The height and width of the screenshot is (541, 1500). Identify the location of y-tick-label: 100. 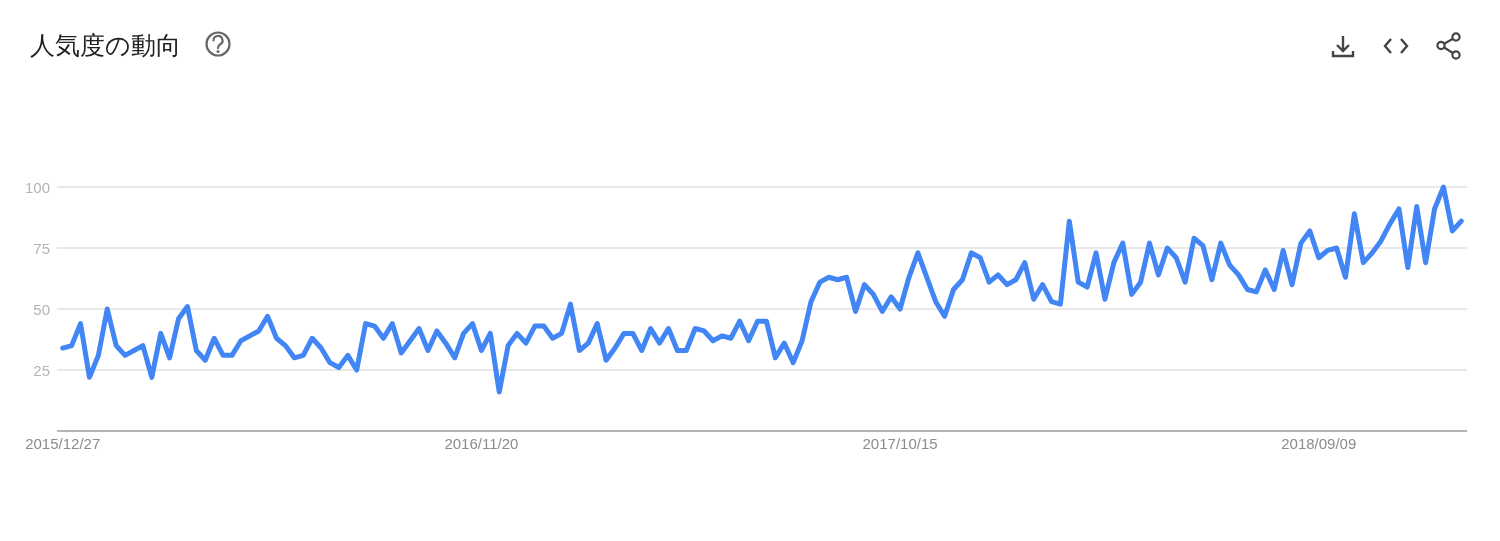
(37, 187).